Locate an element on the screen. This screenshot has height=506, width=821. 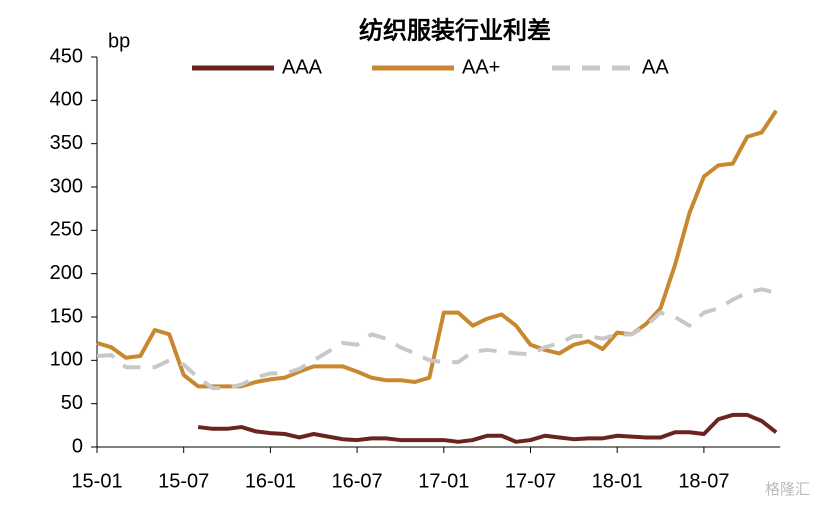
series-line is located at coordinates (487, 428).